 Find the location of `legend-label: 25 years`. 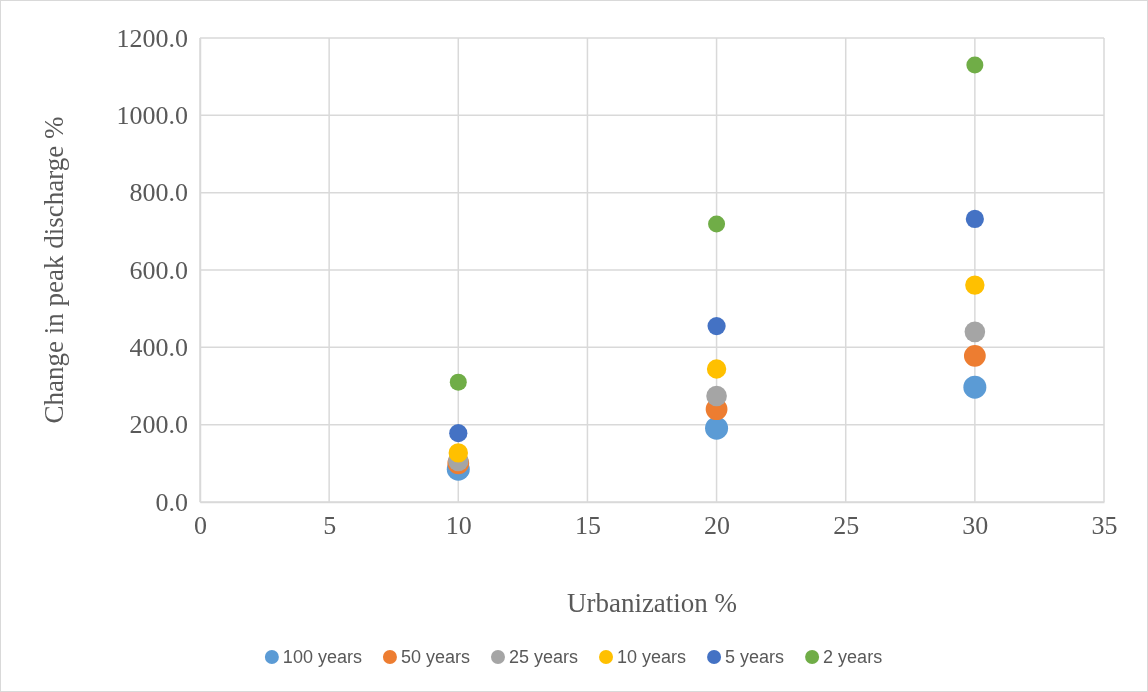

legend-label: 25 years is located at coordinates (543, 657).